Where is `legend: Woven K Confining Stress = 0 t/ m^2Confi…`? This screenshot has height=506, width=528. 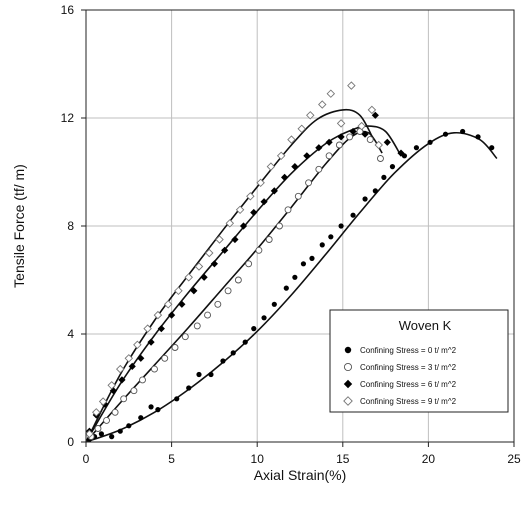
legend: Woven K Confining Stress = 0 t/ m^2Confi… is located at coordinates (419, 361).